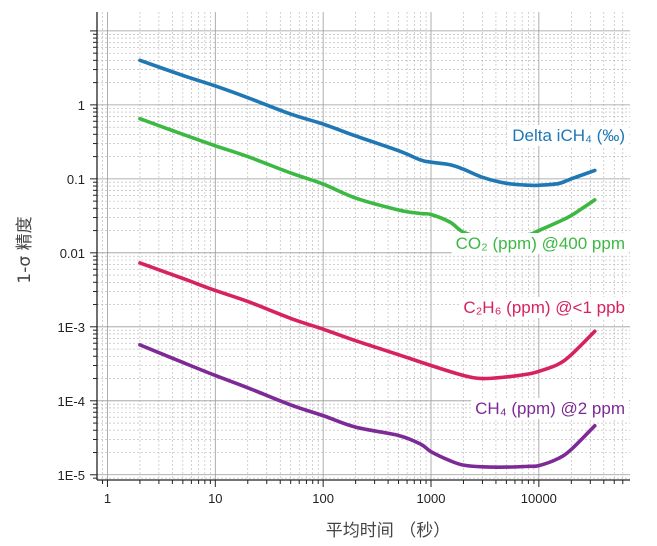 The height and width of the screenshot is (546, 657). I want to click on x-tick-label: 1000, so click(431, 498).